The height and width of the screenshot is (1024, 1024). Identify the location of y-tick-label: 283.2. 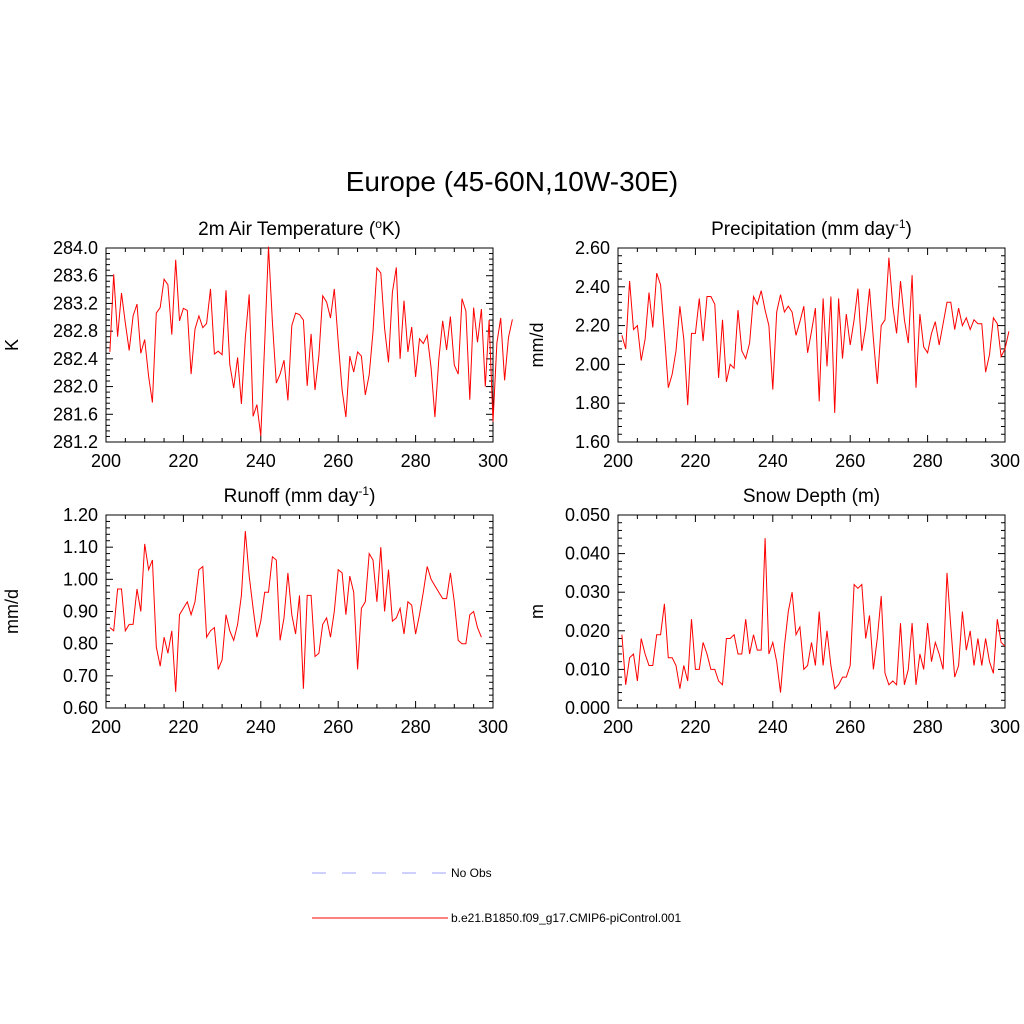
(75, 303).